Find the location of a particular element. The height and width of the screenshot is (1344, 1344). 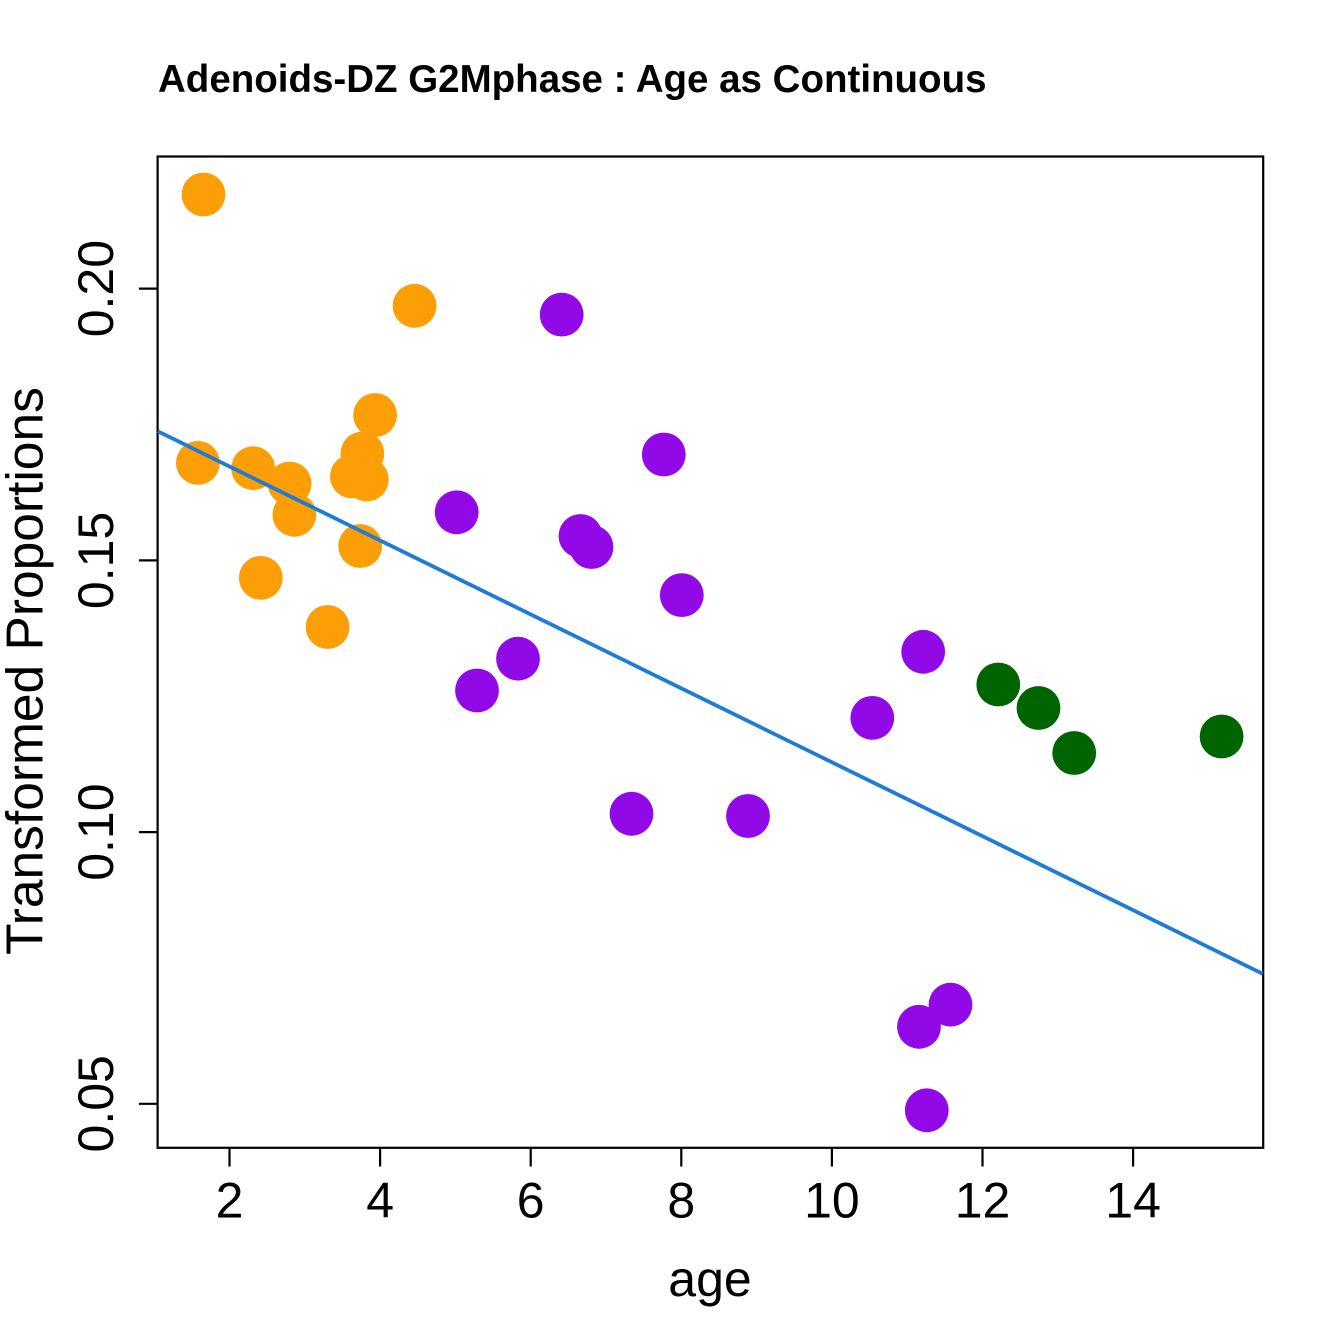

svg-text: 0.10 is located at coordinates (96, 831).